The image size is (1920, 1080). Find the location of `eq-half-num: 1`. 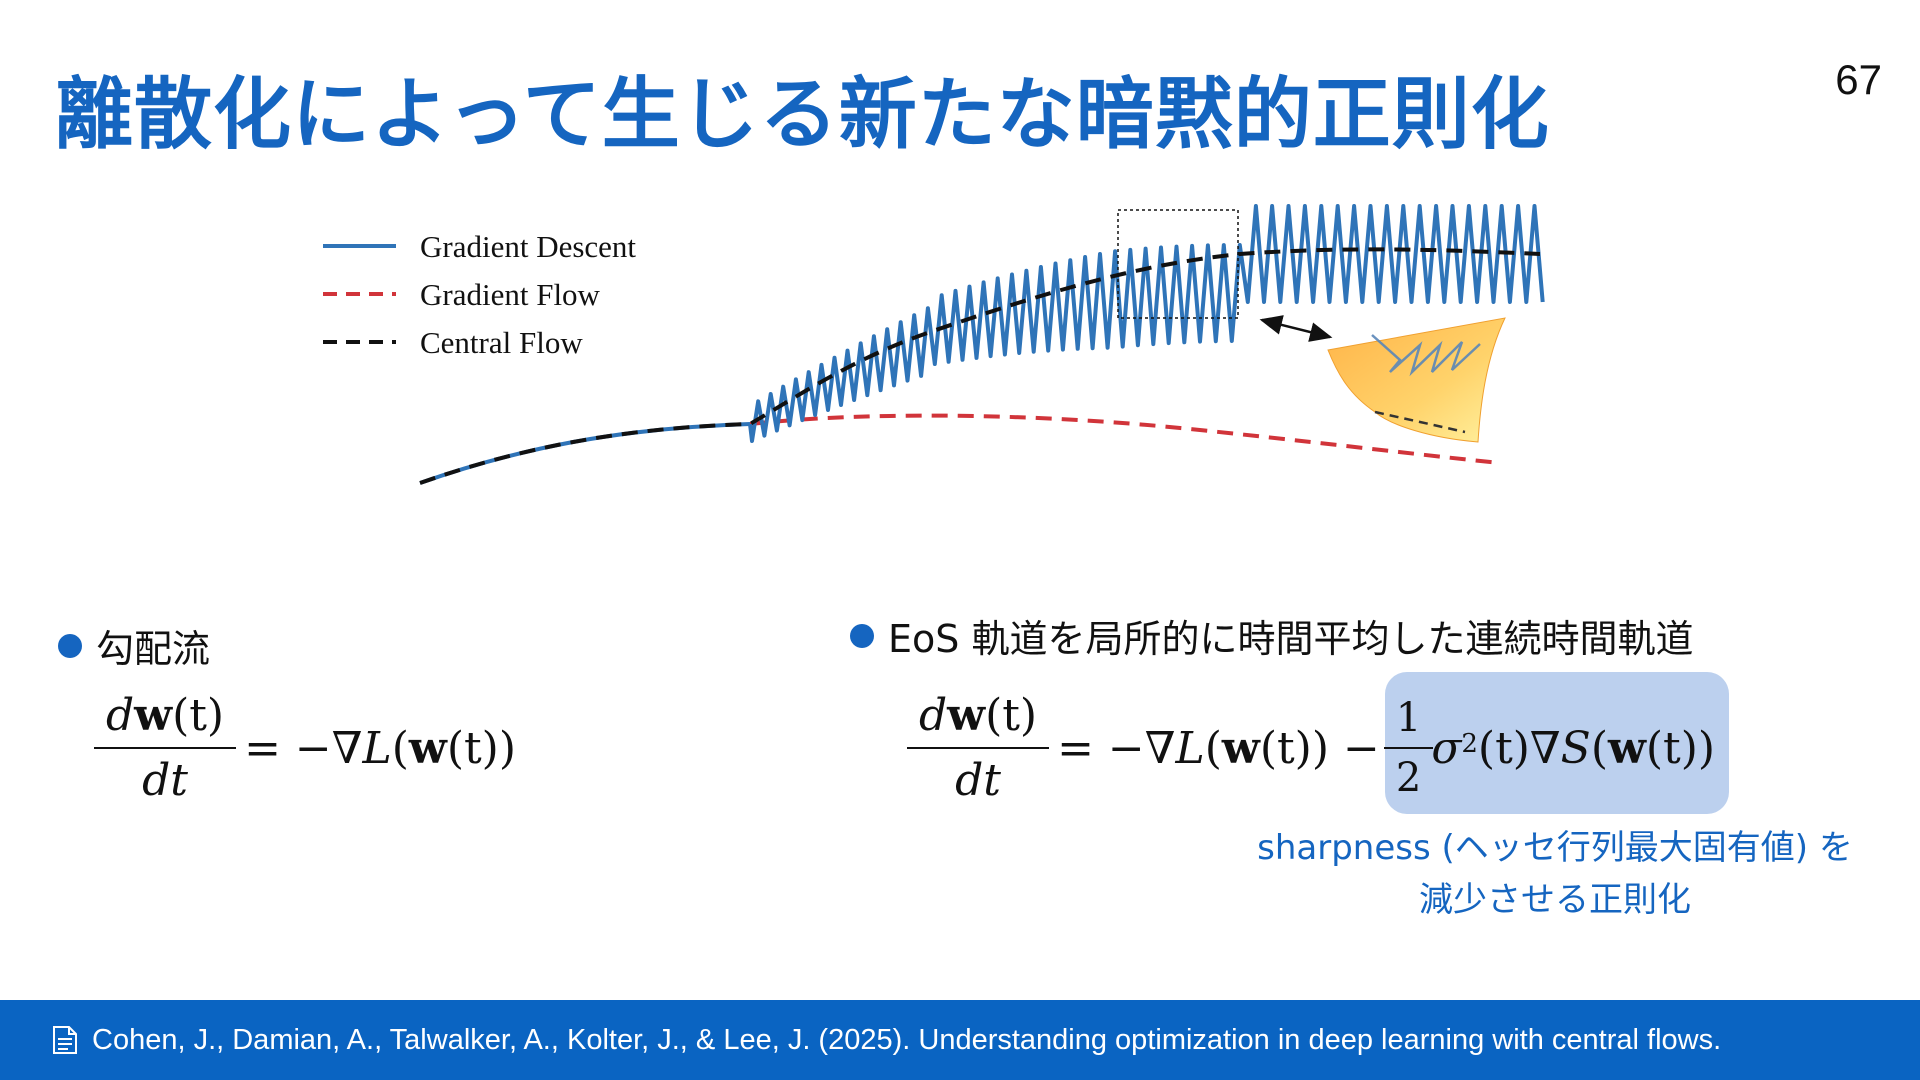

eq-half-num: 1 is located at coordinates (1408, 718).